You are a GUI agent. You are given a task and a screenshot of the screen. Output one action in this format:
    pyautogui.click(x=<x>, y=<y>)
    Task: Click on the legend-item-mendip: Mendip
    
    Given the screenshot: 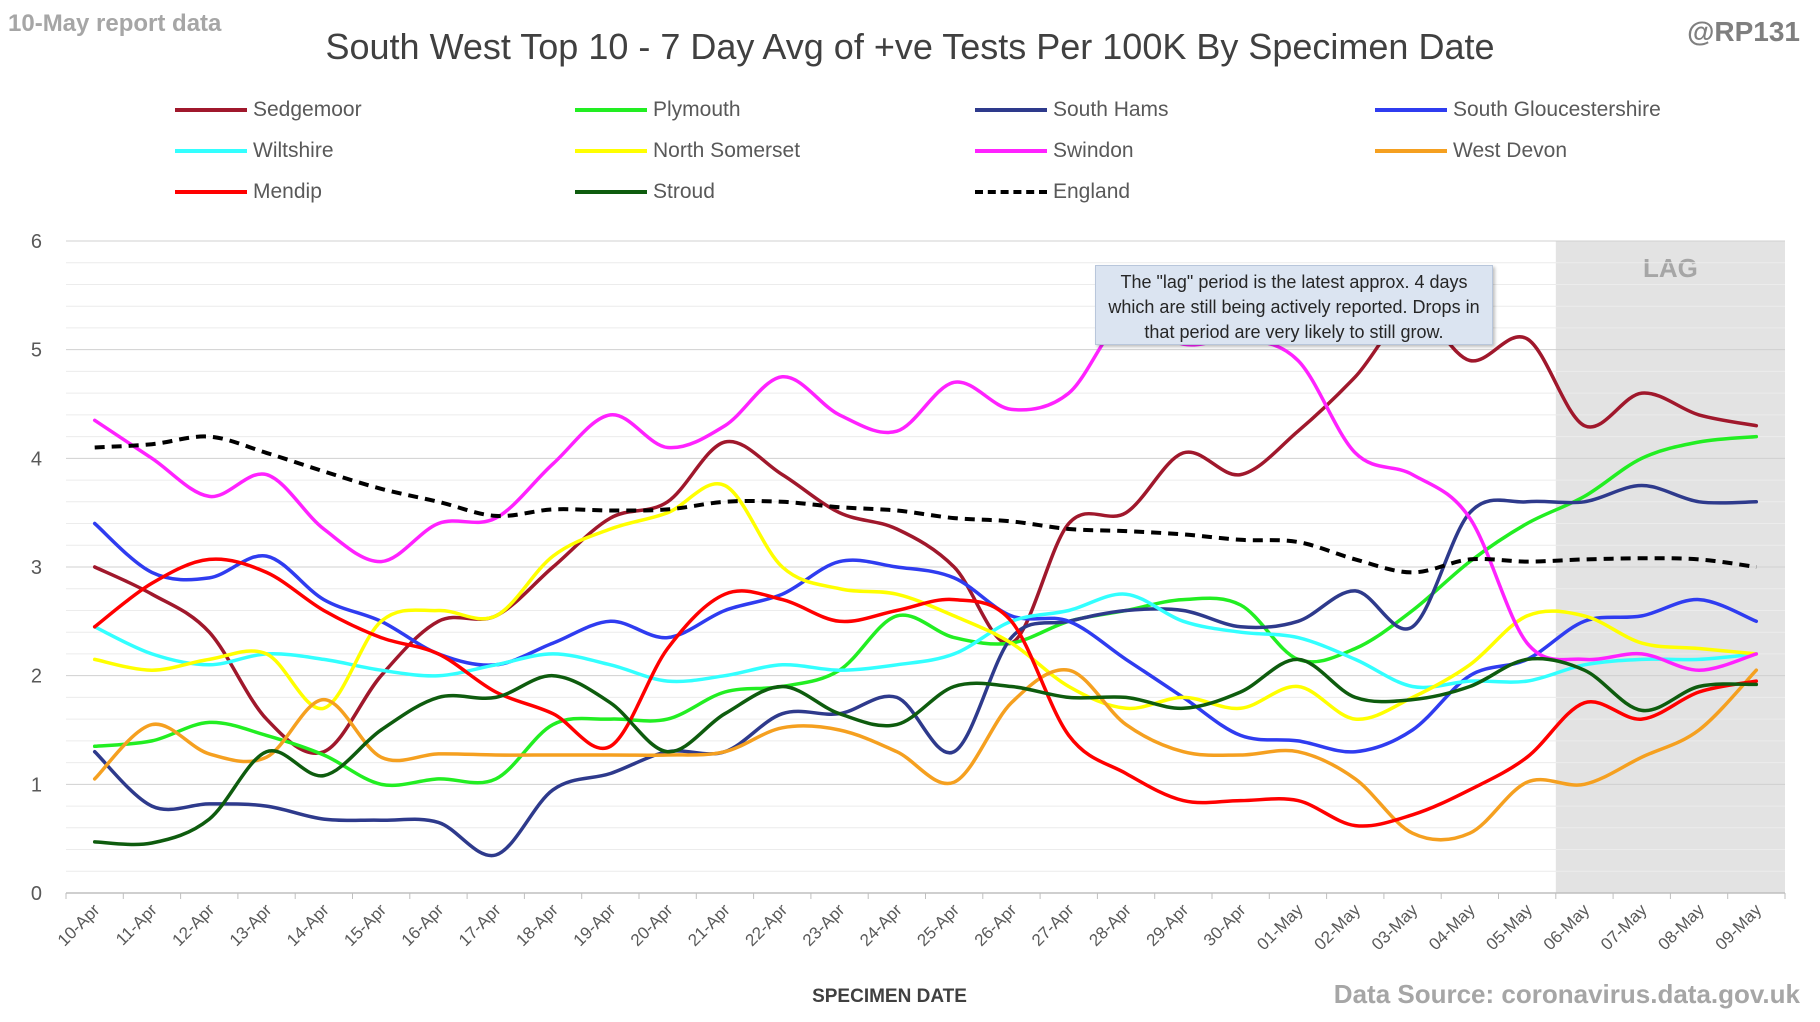 What is the action you would take?
    pyautogui.click(x=248, y=192)
    